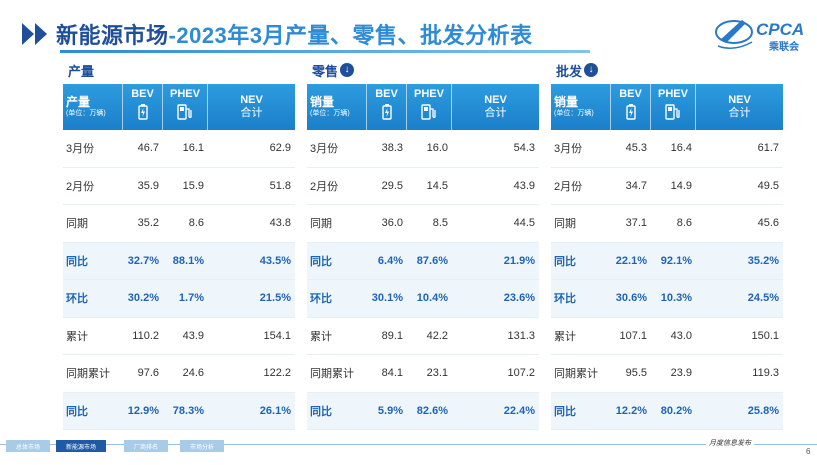 The height and width of the screenshot is (465, 817). Describe the element at coordinates (392, 185) in the screenshot. I see `cell-bev: 29.5` at that location.